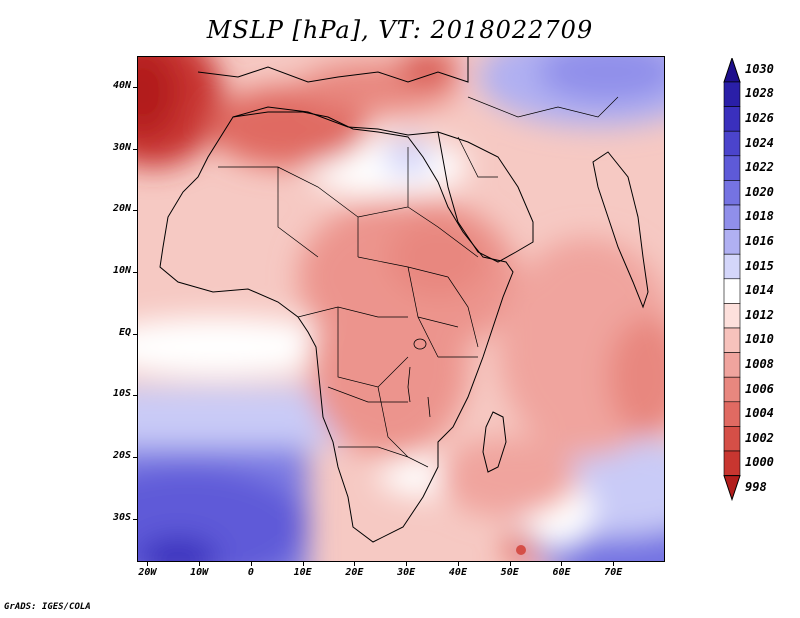  What do you see at coordinates (400, 30) in the screenshot?
I see `chart-title: MSLP [hPa], VT: 2018022709` at bounding box center [400, 30].